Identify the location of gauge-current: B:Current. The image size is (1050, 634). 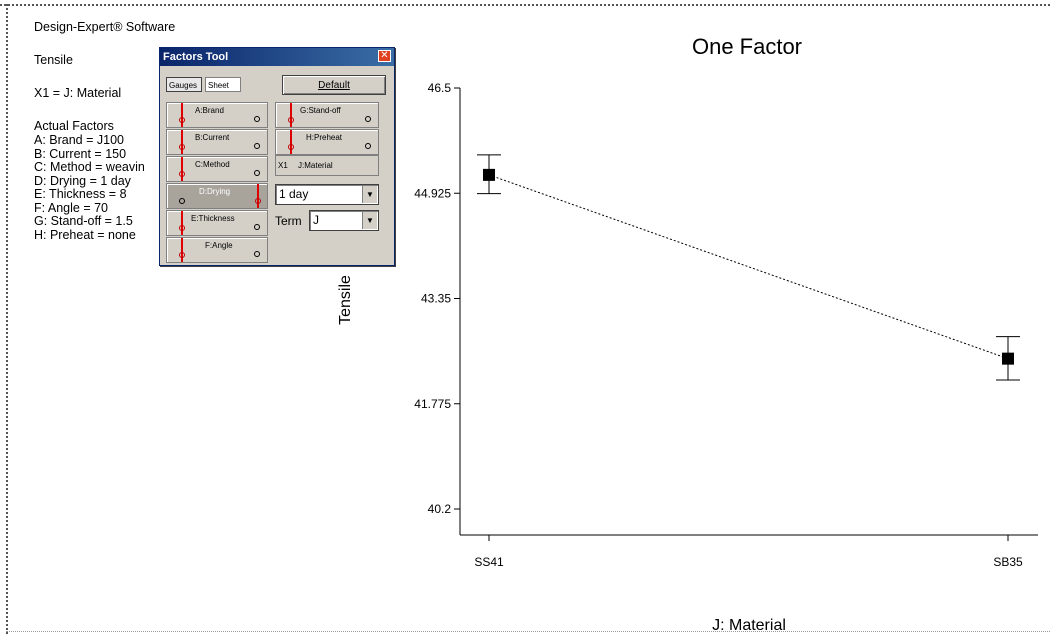
(217, 142).